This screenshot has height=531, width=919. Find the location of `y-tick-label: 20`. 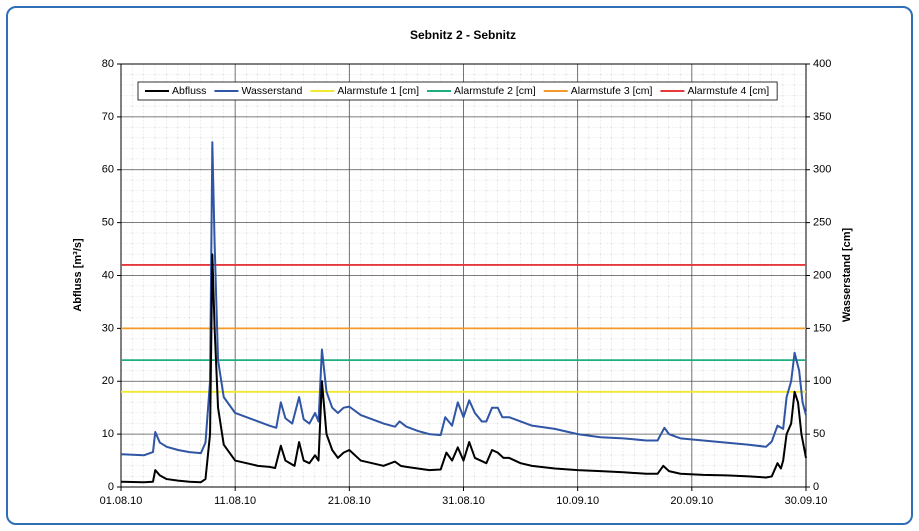

y-tick-label: 20 is located at coordinates (108, 381).